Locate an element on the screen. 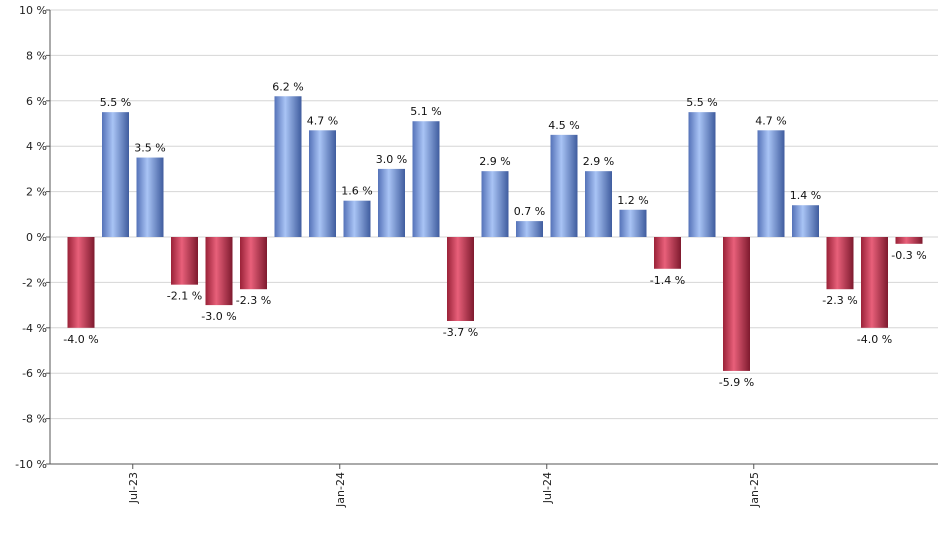 Image resolution: width=940 pixels, height=550 pixels. data-label: 1.2 % is located at coordinates (632, 200).